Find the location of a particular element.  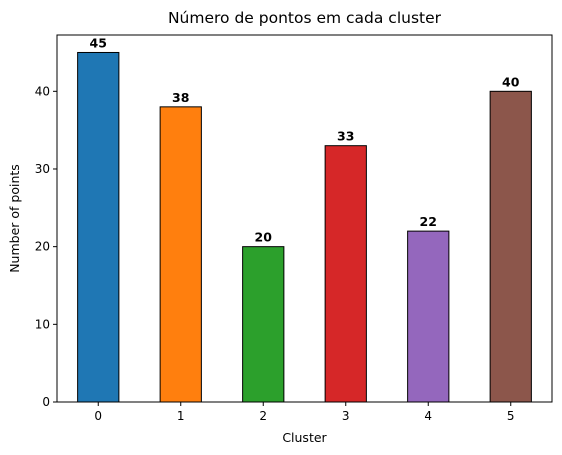

x-tick-label: 5 is located at coordinates (511, 416).